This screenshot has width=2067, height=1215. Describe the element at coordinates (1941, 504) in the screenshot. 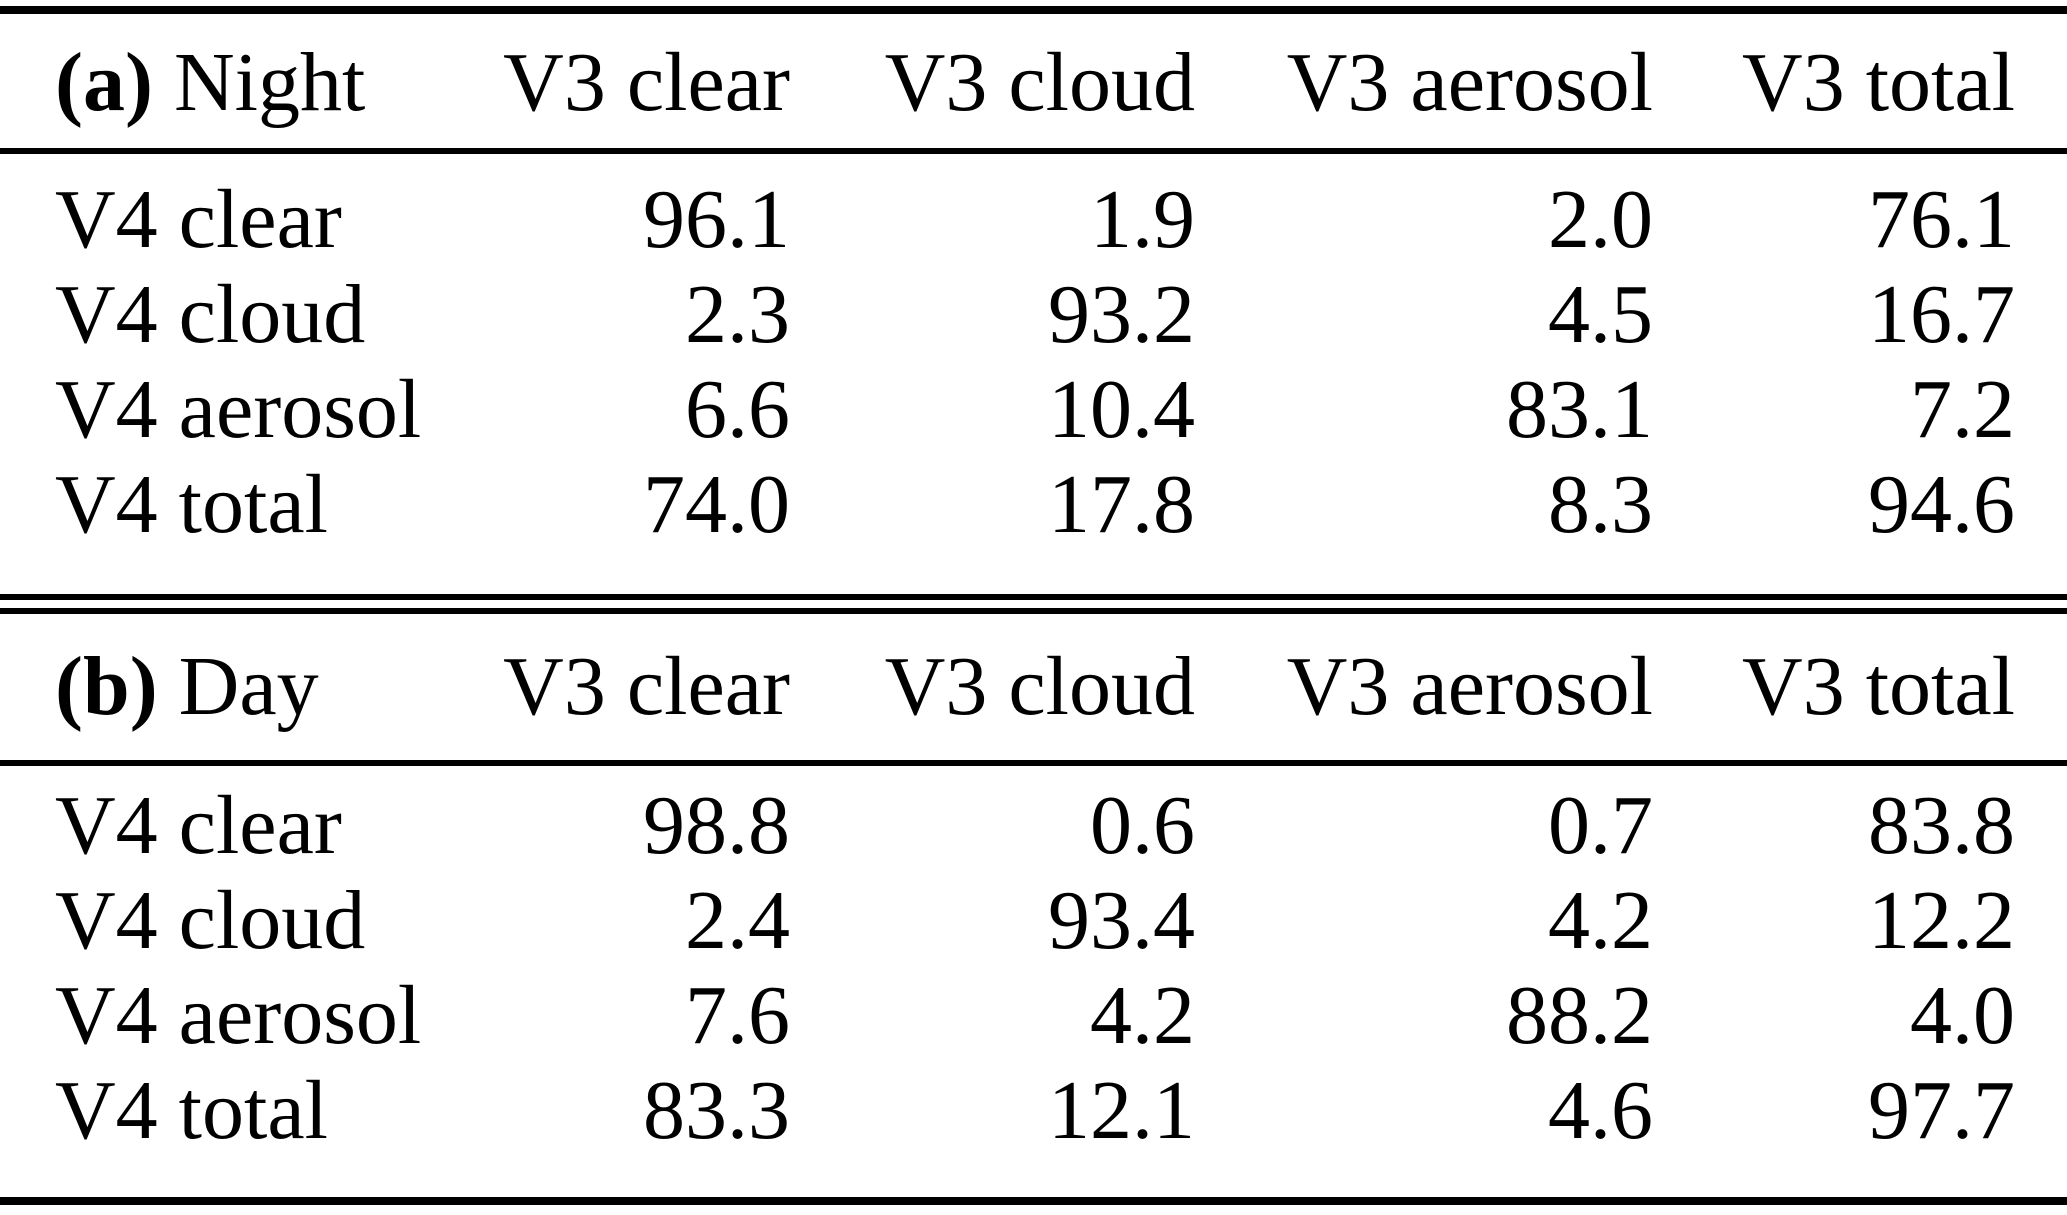

I see `cell-value: 94.6` at that location.